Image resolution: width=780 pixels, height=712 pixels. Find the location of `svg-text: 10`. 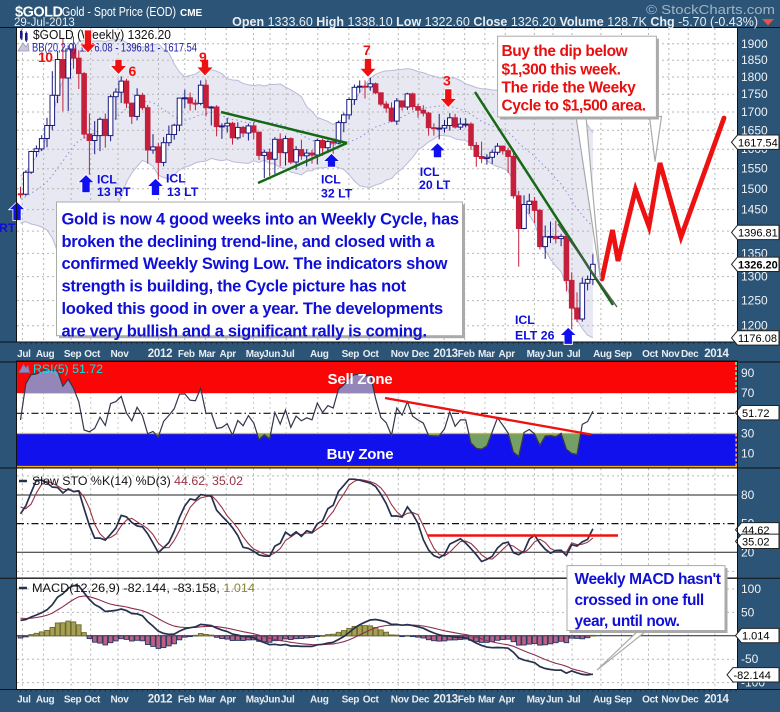

svg-text: 10 is located at coordinates (748, 454).